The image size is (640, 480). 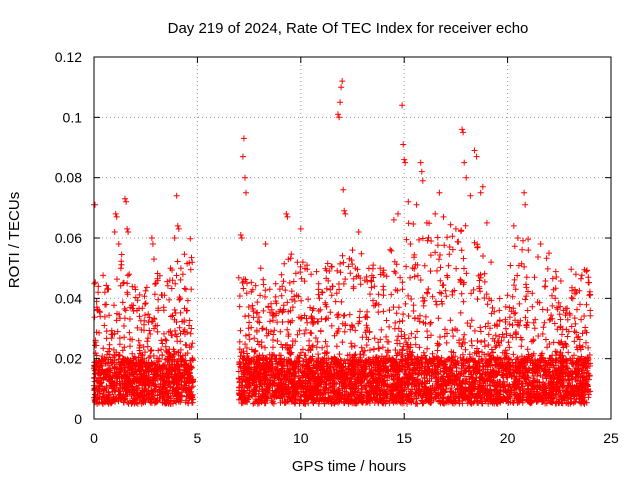 What do you see at coordinates (349, 466) in the screenshot?
I see `x-axis-title: GPS time / hours` at bounding box center [349, 466].